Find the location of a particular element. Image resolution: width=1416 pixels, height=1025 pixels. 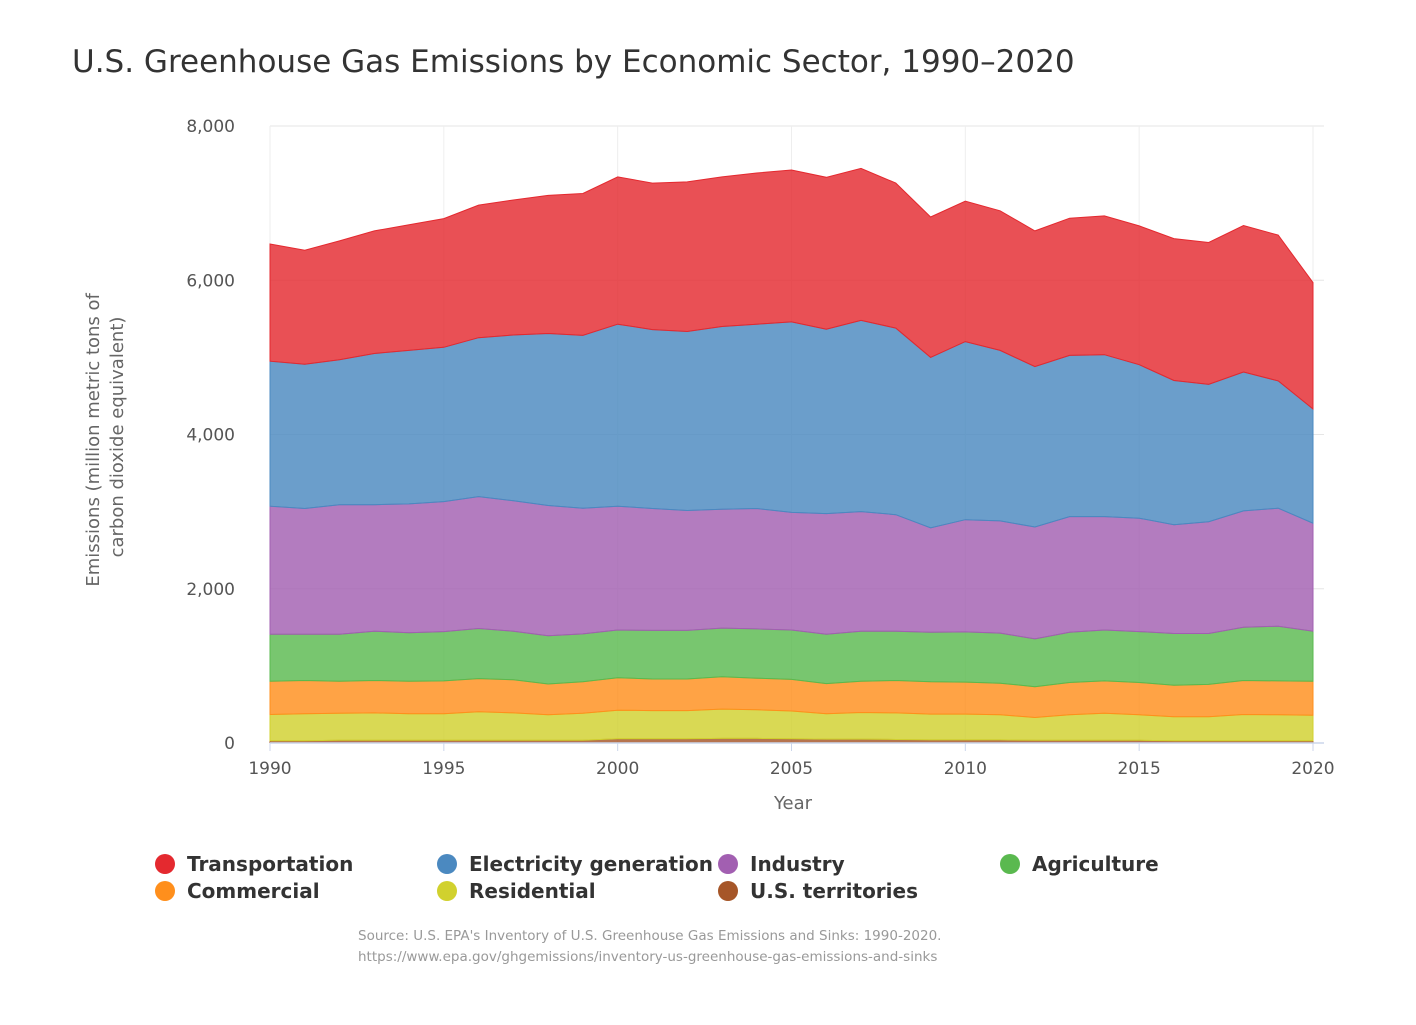

area-agriculture is located at coordinates (791, 656).